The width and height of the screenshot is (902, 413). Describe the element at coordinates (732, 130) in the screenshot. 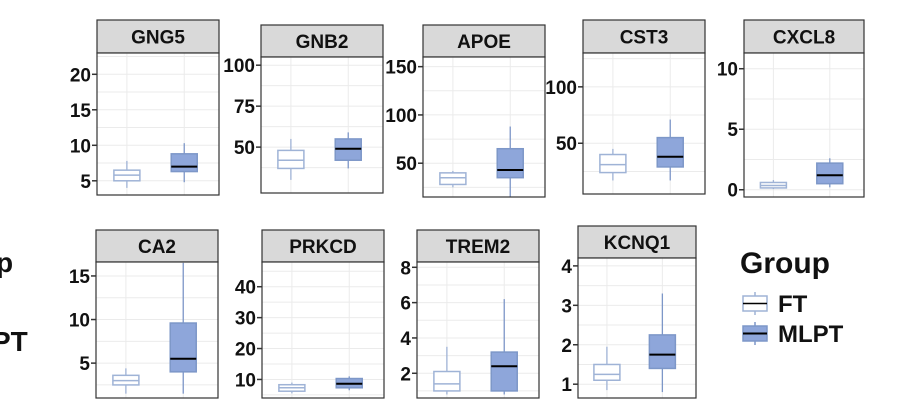

I see `ytick-label-cxcl8: 5` at that location.